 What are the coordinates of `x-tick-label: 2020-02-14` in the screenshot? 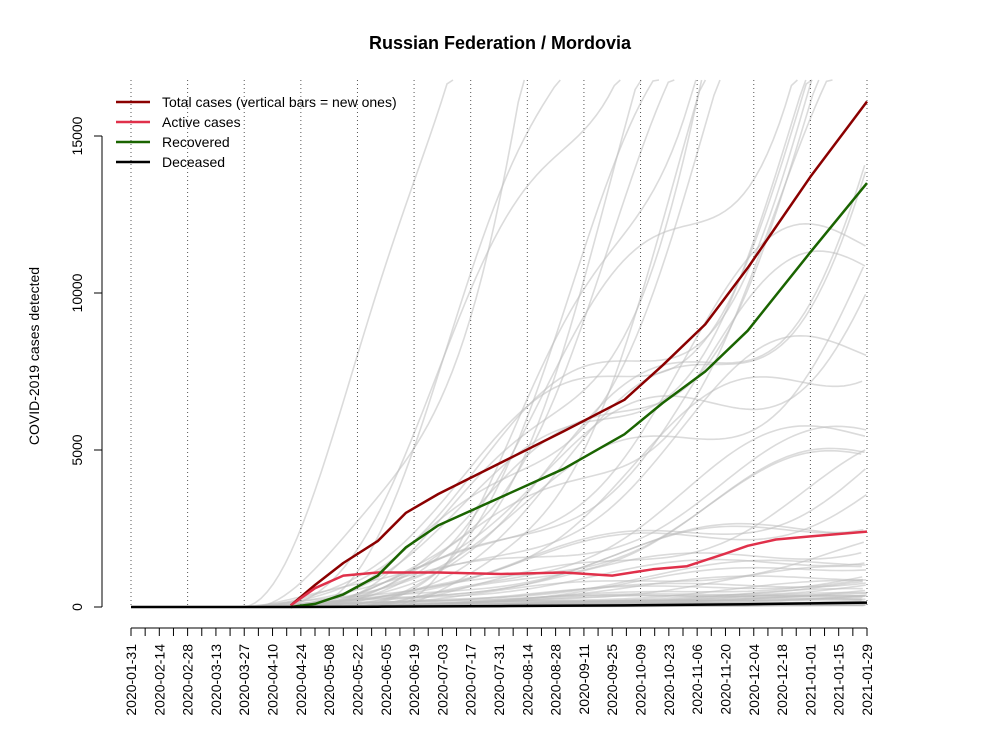 It's located at (159, 680).